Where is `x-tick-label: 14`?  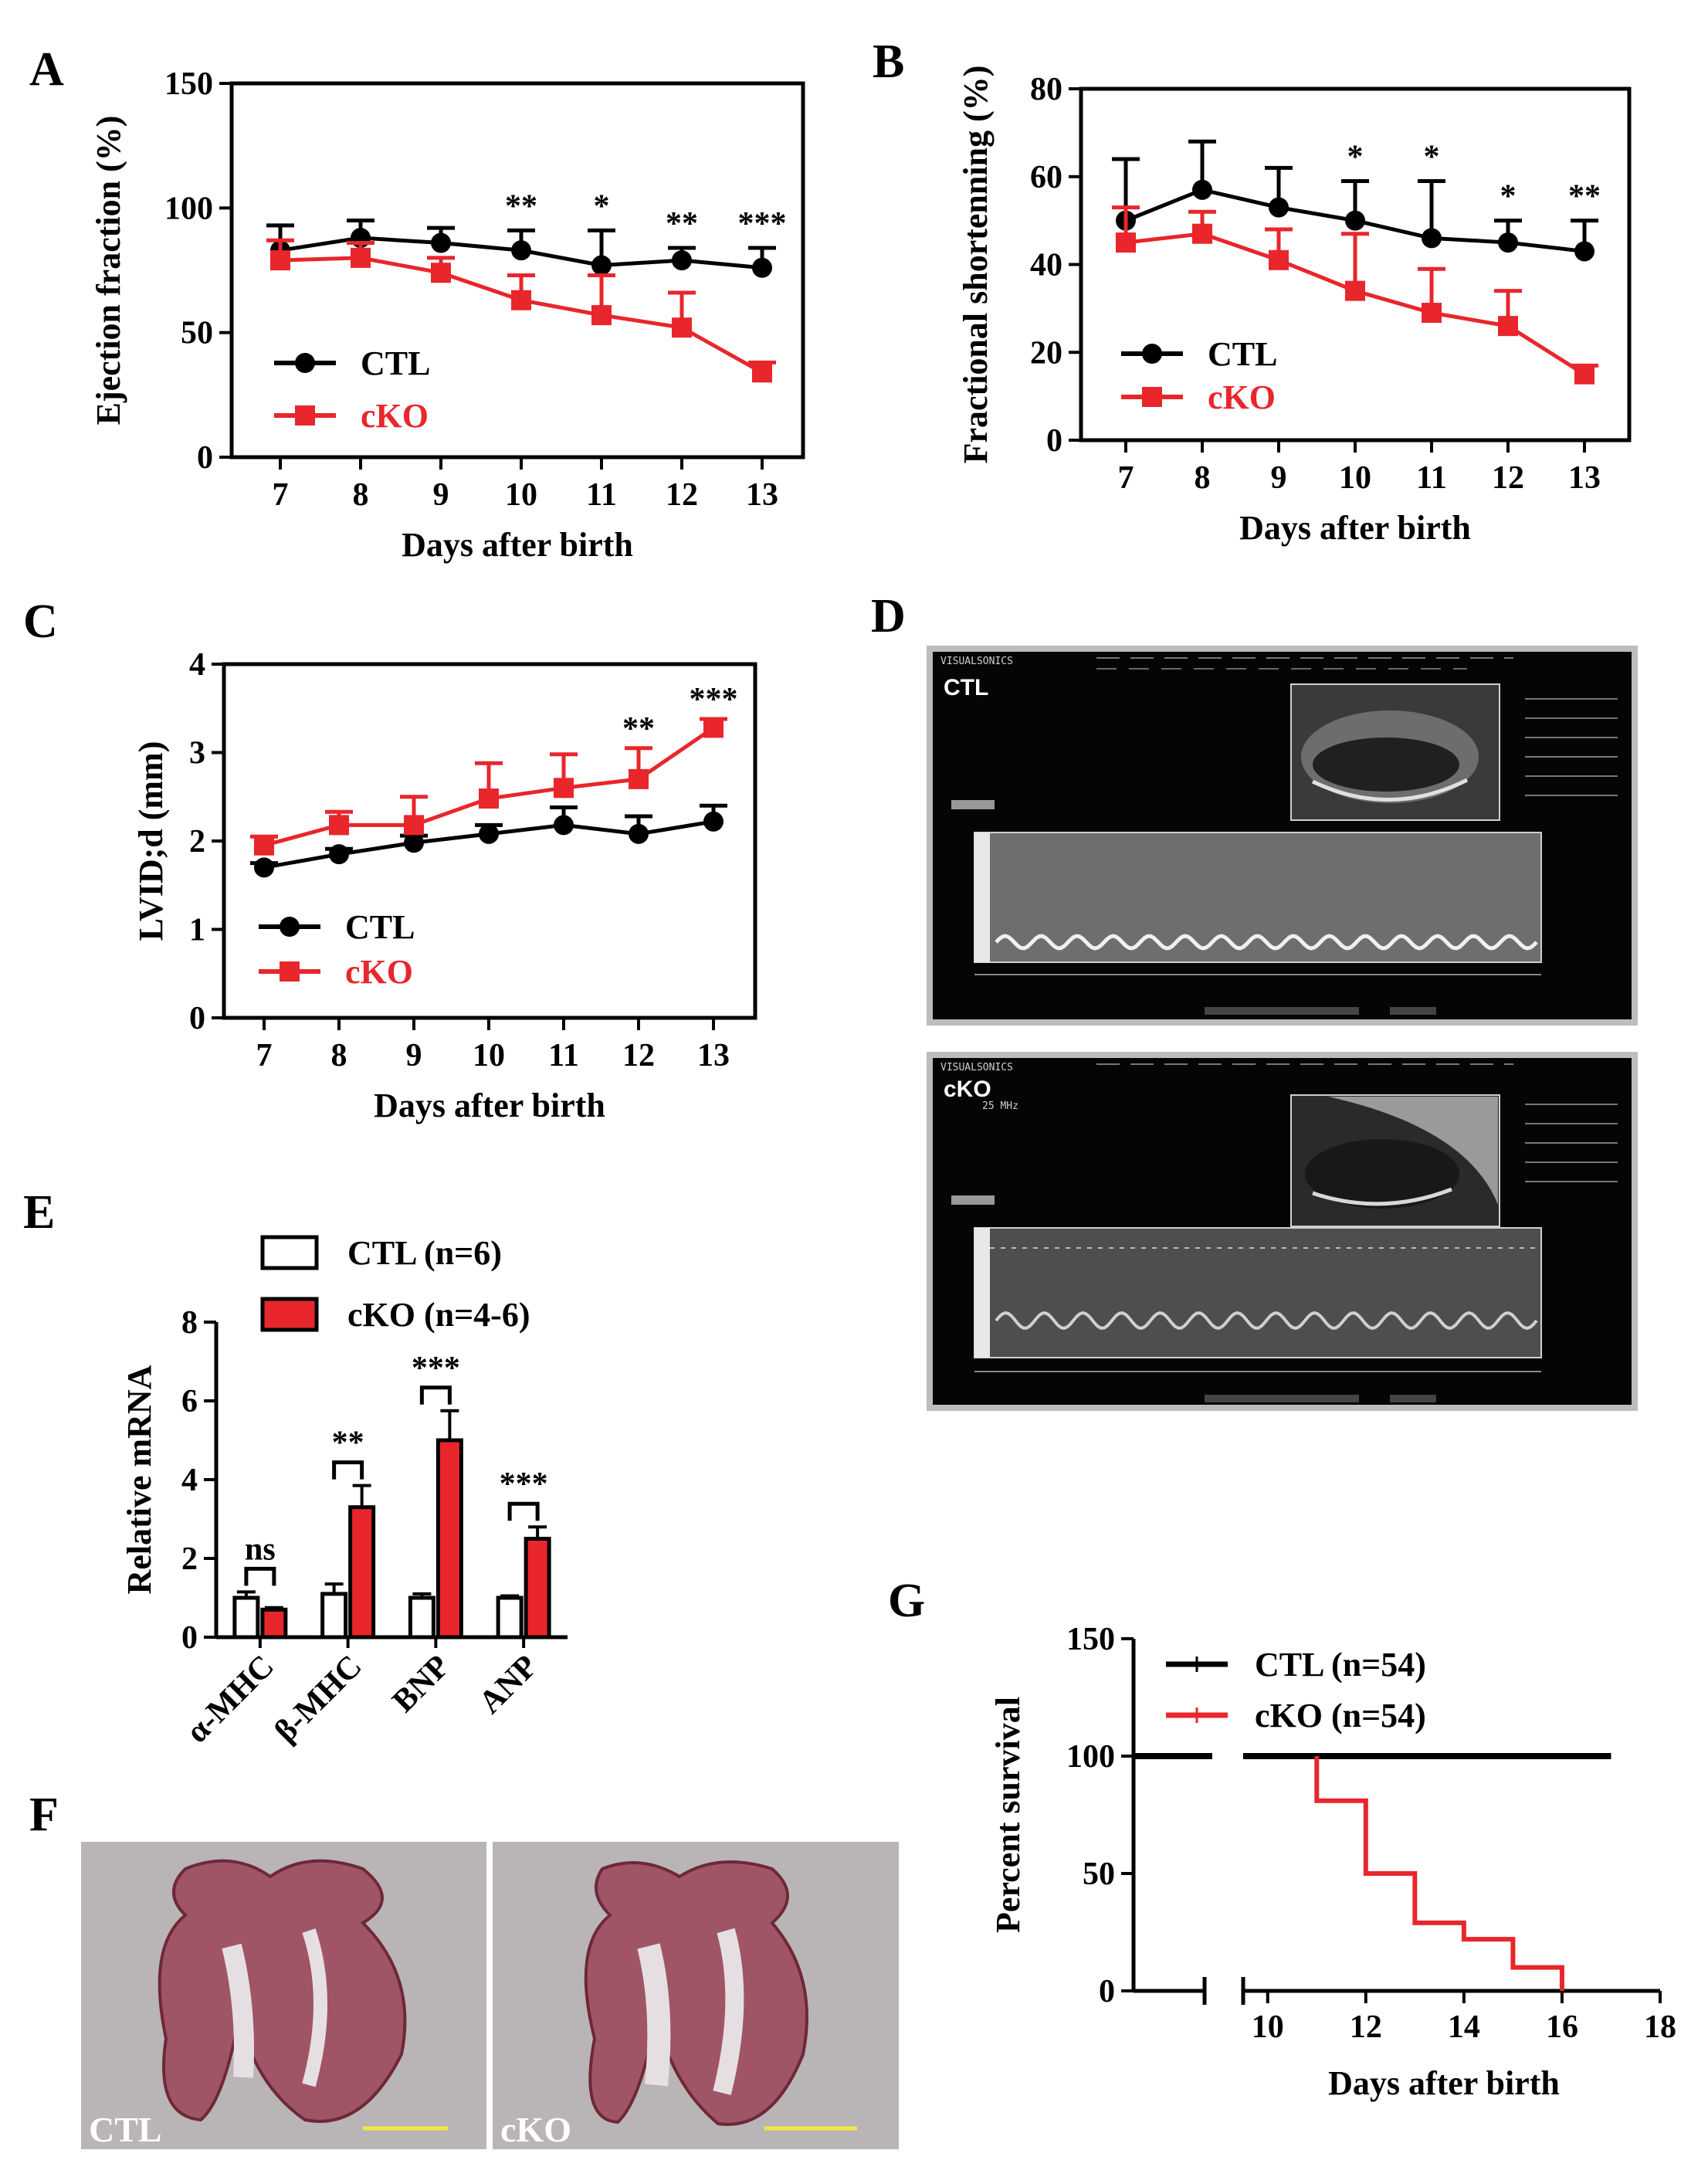 x-tick-label: 14 is located at coordinates (1464, 2027).